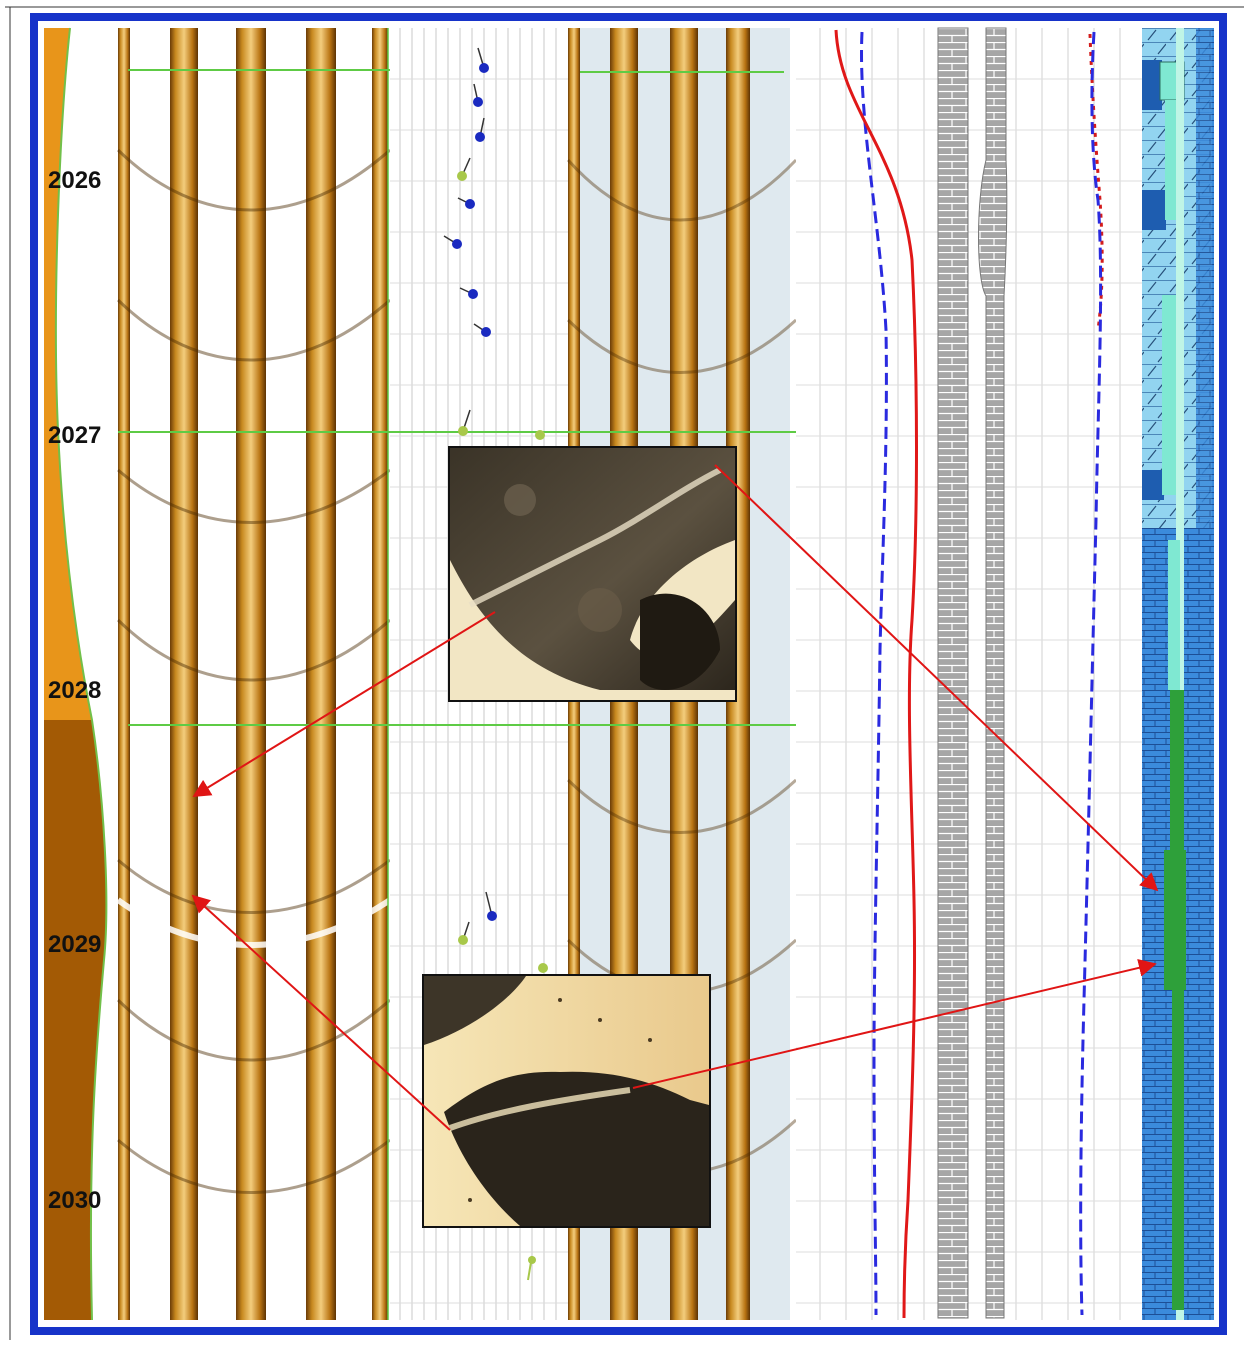 Image resolution: width=1249 pixels, height=1345 pixels. I want to click on depth-label-2026: 2026, so click(74, 180).